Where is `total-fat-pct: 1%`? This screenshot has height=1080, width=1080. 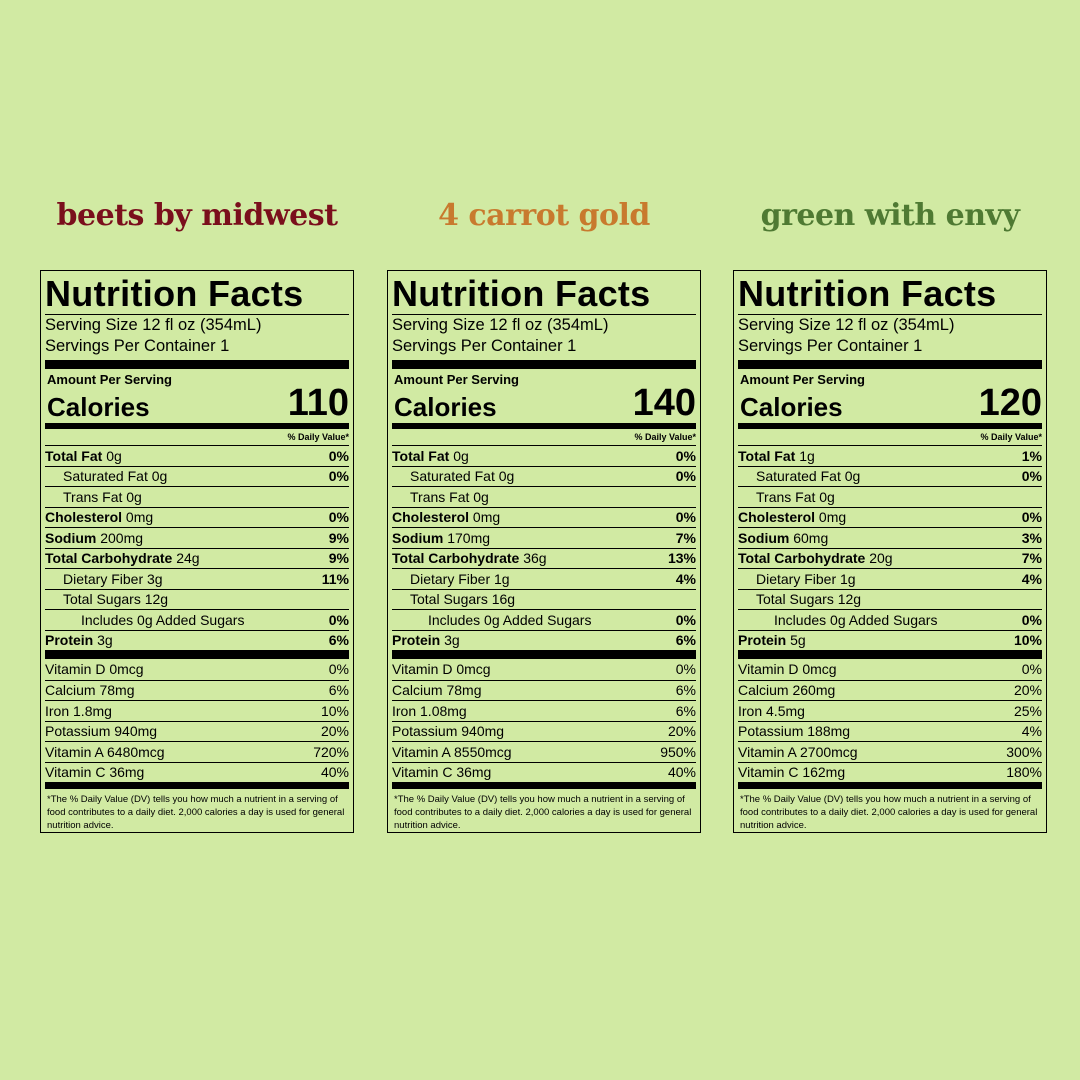 total-fat-pct: 1% is located at coordinates (1031, 455).